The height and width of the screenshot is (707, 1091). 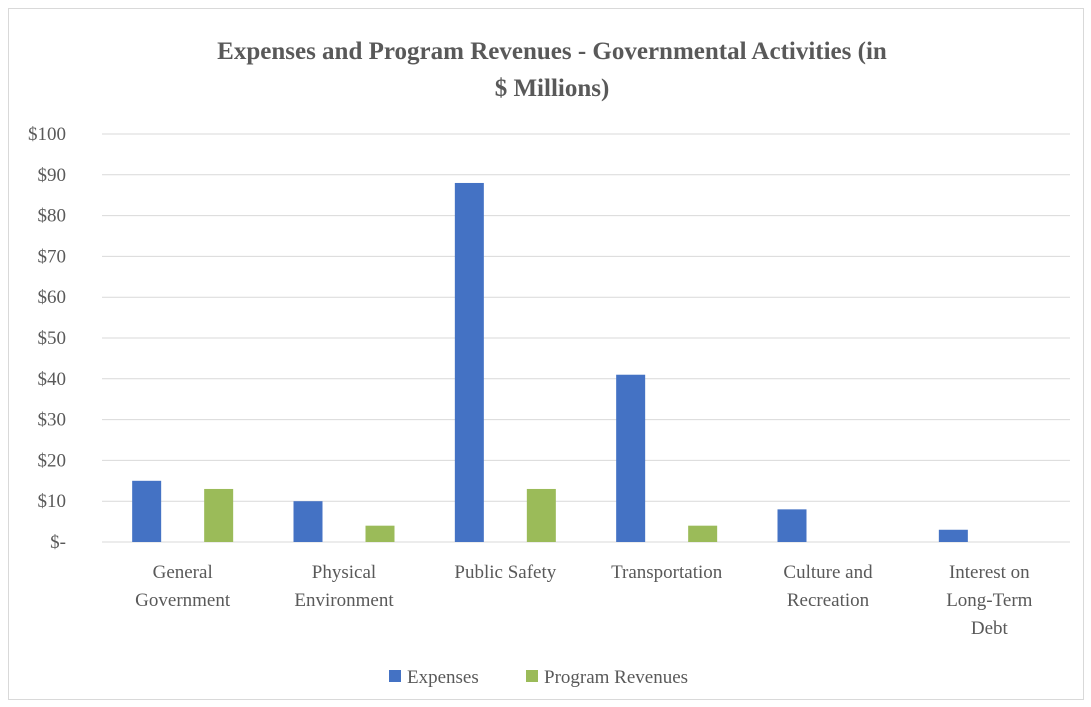 What do you see at coordinates (443, 677) in the screenshot?
I see `legend-label-expenses: Expenses` at bounding box center [443, 677].